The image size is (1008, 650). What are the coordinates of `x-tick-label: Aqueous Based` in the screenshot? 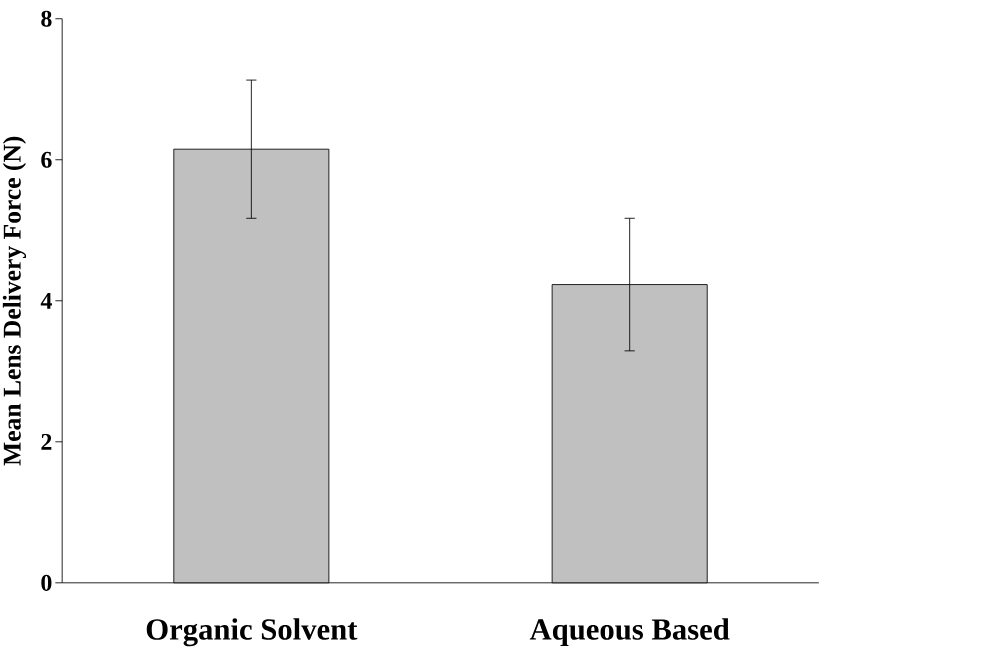 It's located at (629, 632).